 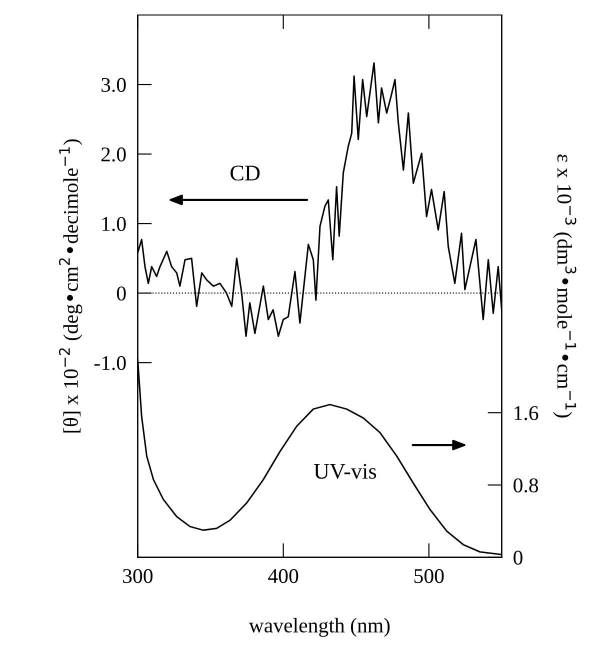 What do you see at coordinates (564, 286) in the screenshot?
I see `text: ε x 10$^{−3}$ (dm$^{3}$•mole$^{−1}$•cm$^{−1}$)` at bounding box center [564, 286].